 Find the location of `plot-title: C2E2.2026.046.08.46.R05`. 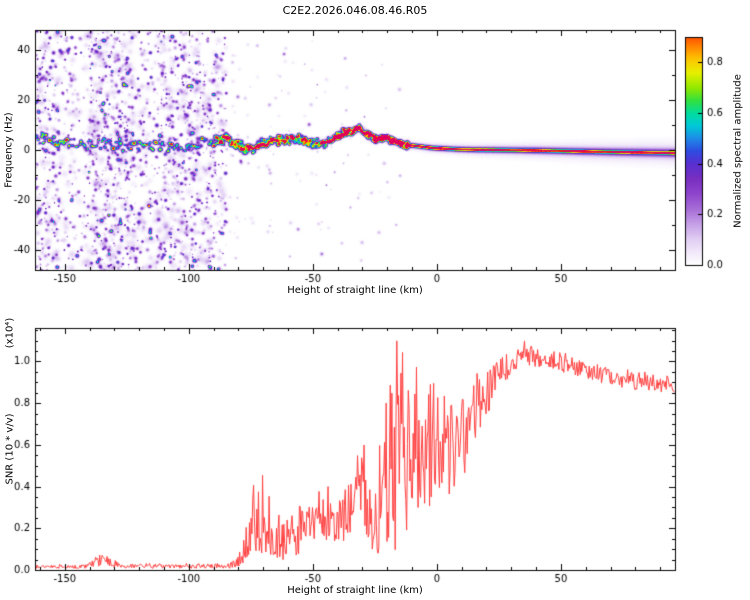

plot-title: C2E2.2026.046.08.46.R05 is located at coordinates (355, 10).